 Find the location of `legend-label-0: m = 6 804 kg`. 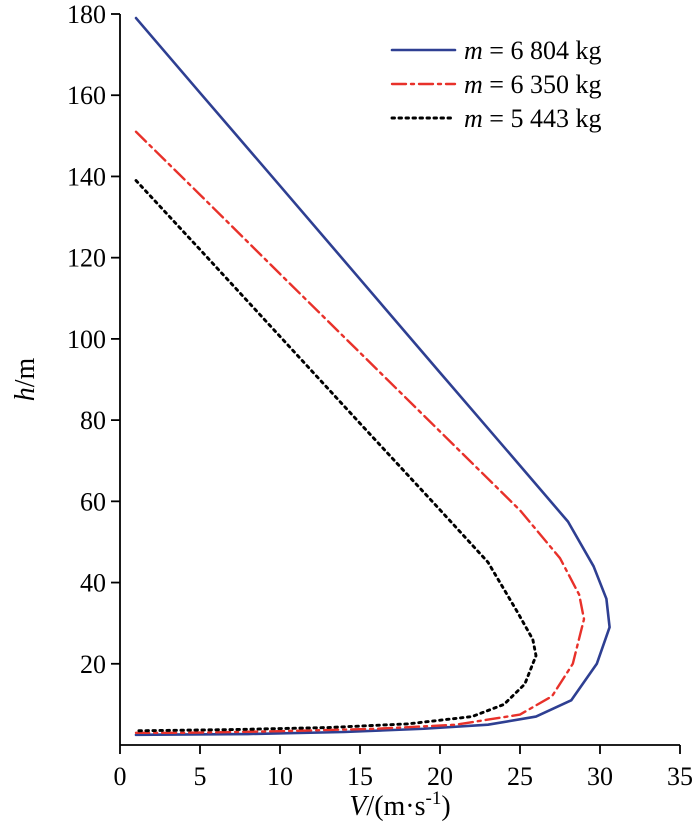

legend-label-0: m = 6 804 kg is located at coordinates (532, 50).